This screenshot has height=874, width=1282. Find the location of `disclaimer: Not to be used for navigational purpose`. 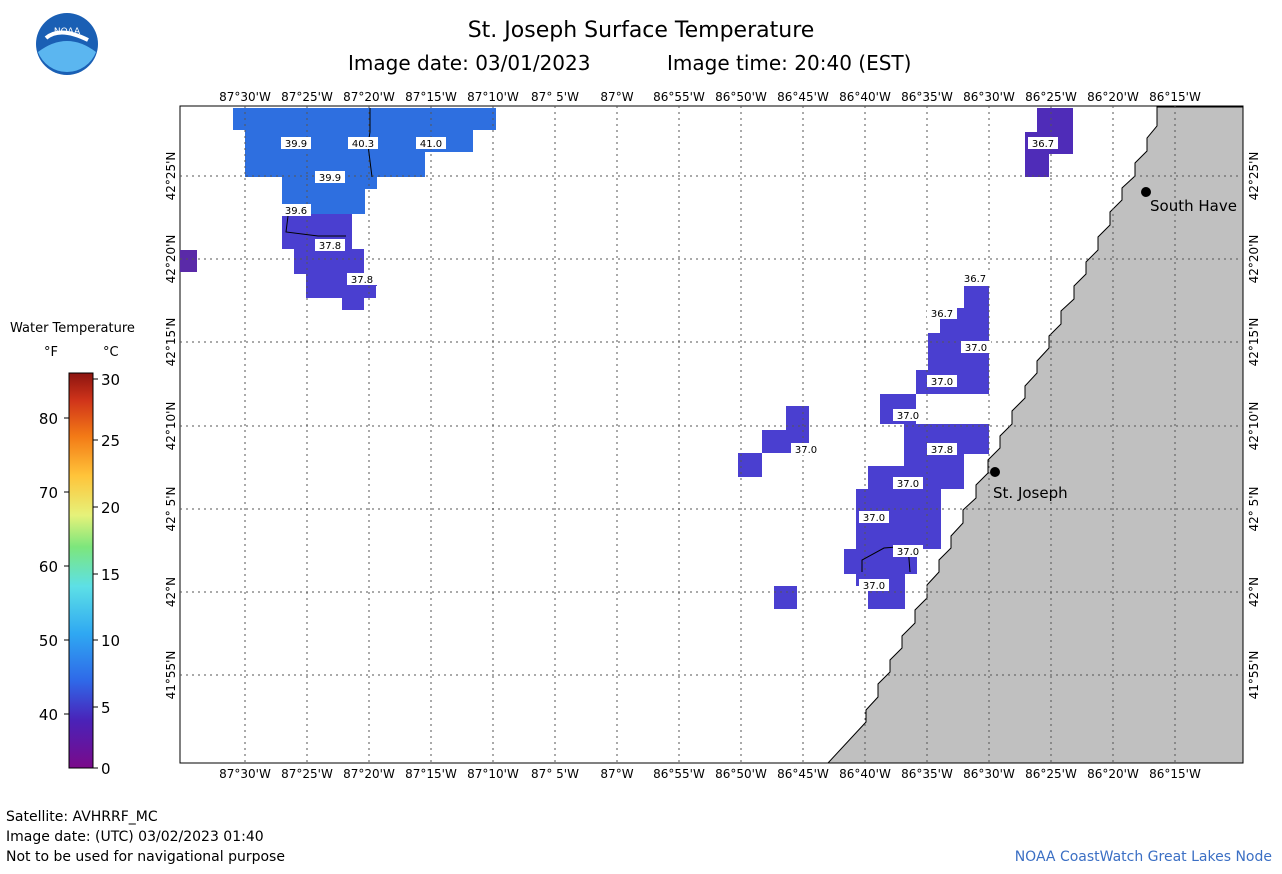

disclaimer: Not to be used for navigational purpose is located at coordinates (145, 857).